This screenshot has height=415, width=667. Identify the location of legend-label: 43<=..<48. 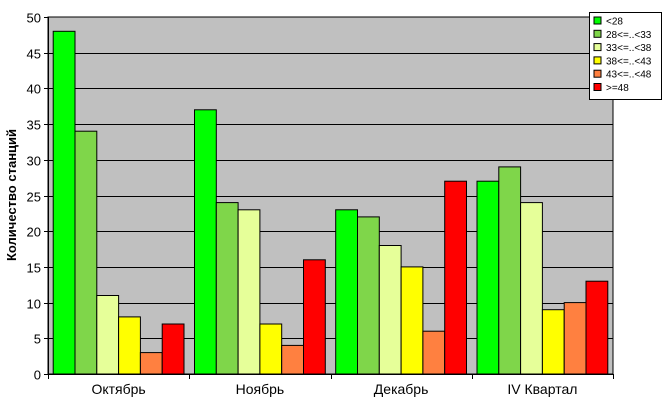
(629, 75).